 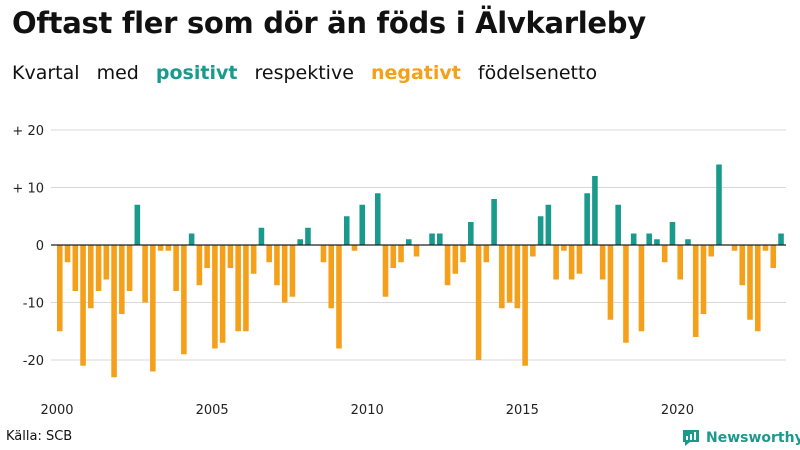 I want to click on x-tick-label: 2005, so click(x=212, y=410).